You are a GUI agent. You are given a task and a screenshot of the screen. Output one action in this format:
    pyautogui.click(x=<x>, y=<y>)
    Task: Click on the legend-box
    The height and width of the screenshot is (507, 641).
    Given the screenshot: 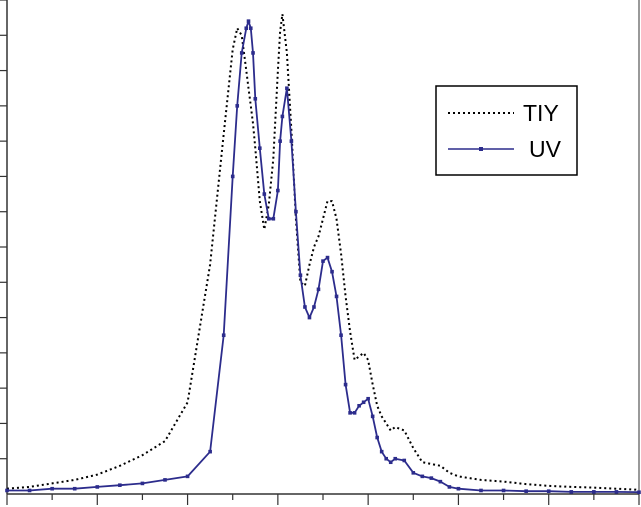 What is the action you would take?
    pyautogui.click(x=506, y=130)
    